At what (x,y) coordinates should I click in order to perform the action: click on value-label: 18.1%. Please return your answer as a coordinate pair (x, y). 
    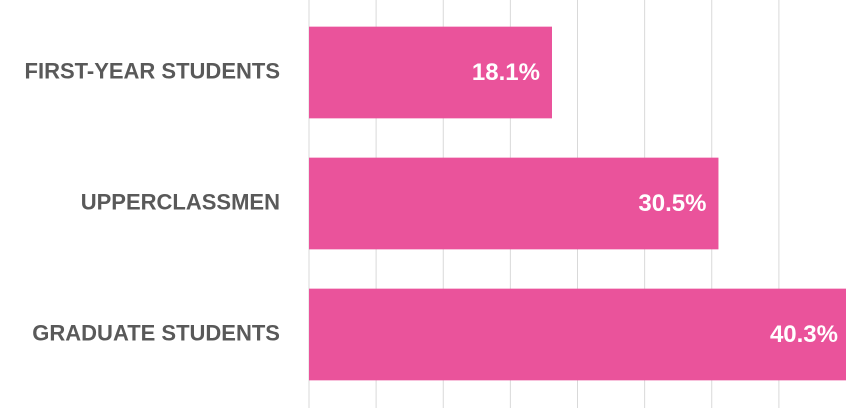
    Looking at the image, I should click on (506, 72).